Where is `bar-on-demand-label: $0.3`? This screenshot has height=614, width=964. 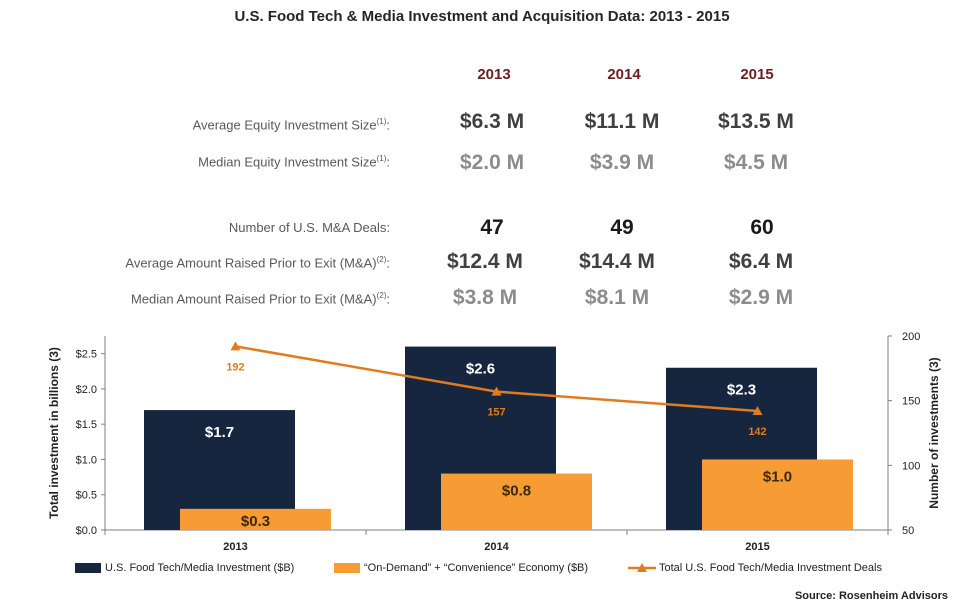 bar-on-demand-label: $0.3 is located at coordinates (255, 521).